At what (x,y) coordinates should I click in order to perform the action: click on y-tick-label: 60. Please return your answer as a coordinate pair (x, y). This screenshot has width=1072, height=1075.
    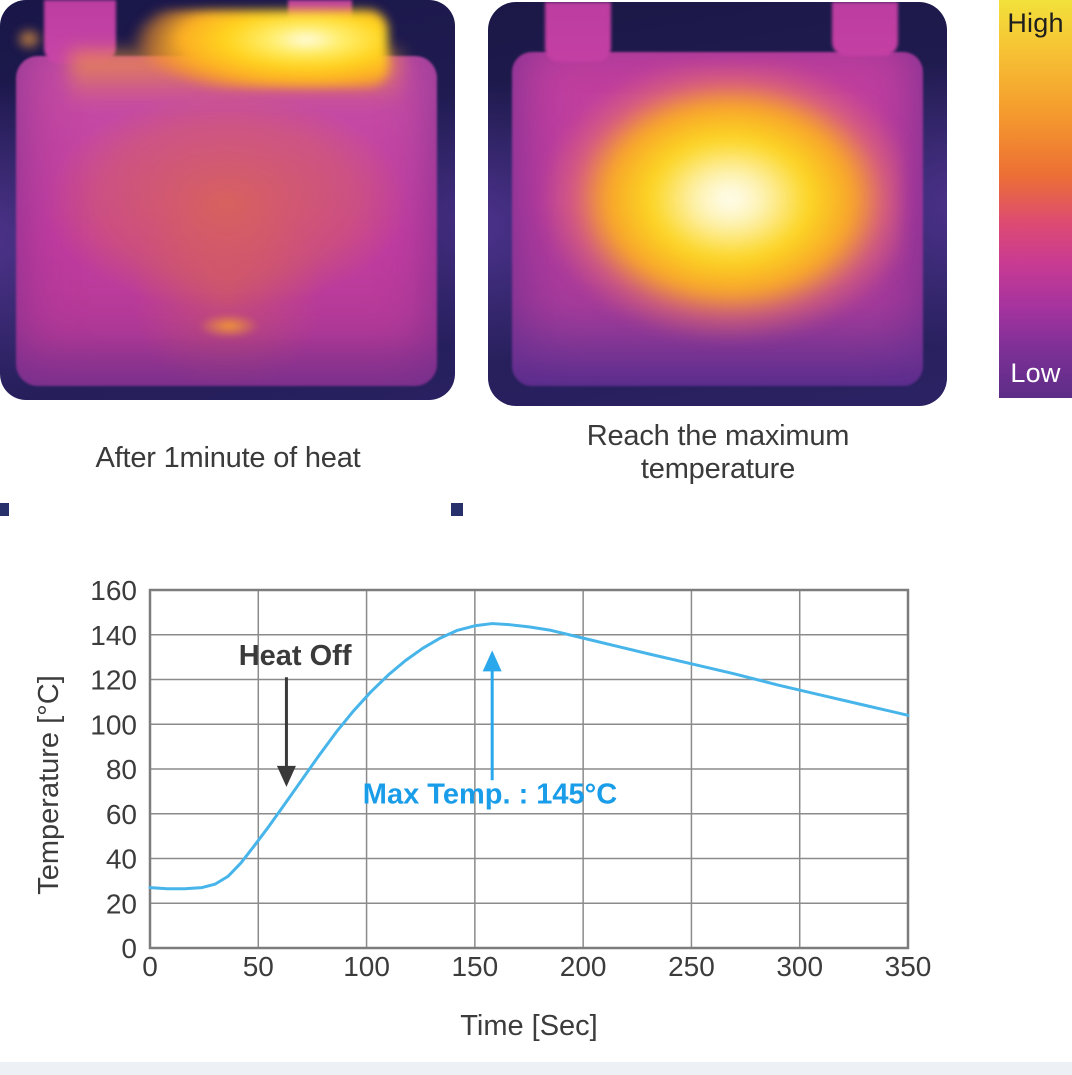
    Looking at the image, I should click on (121, 814).